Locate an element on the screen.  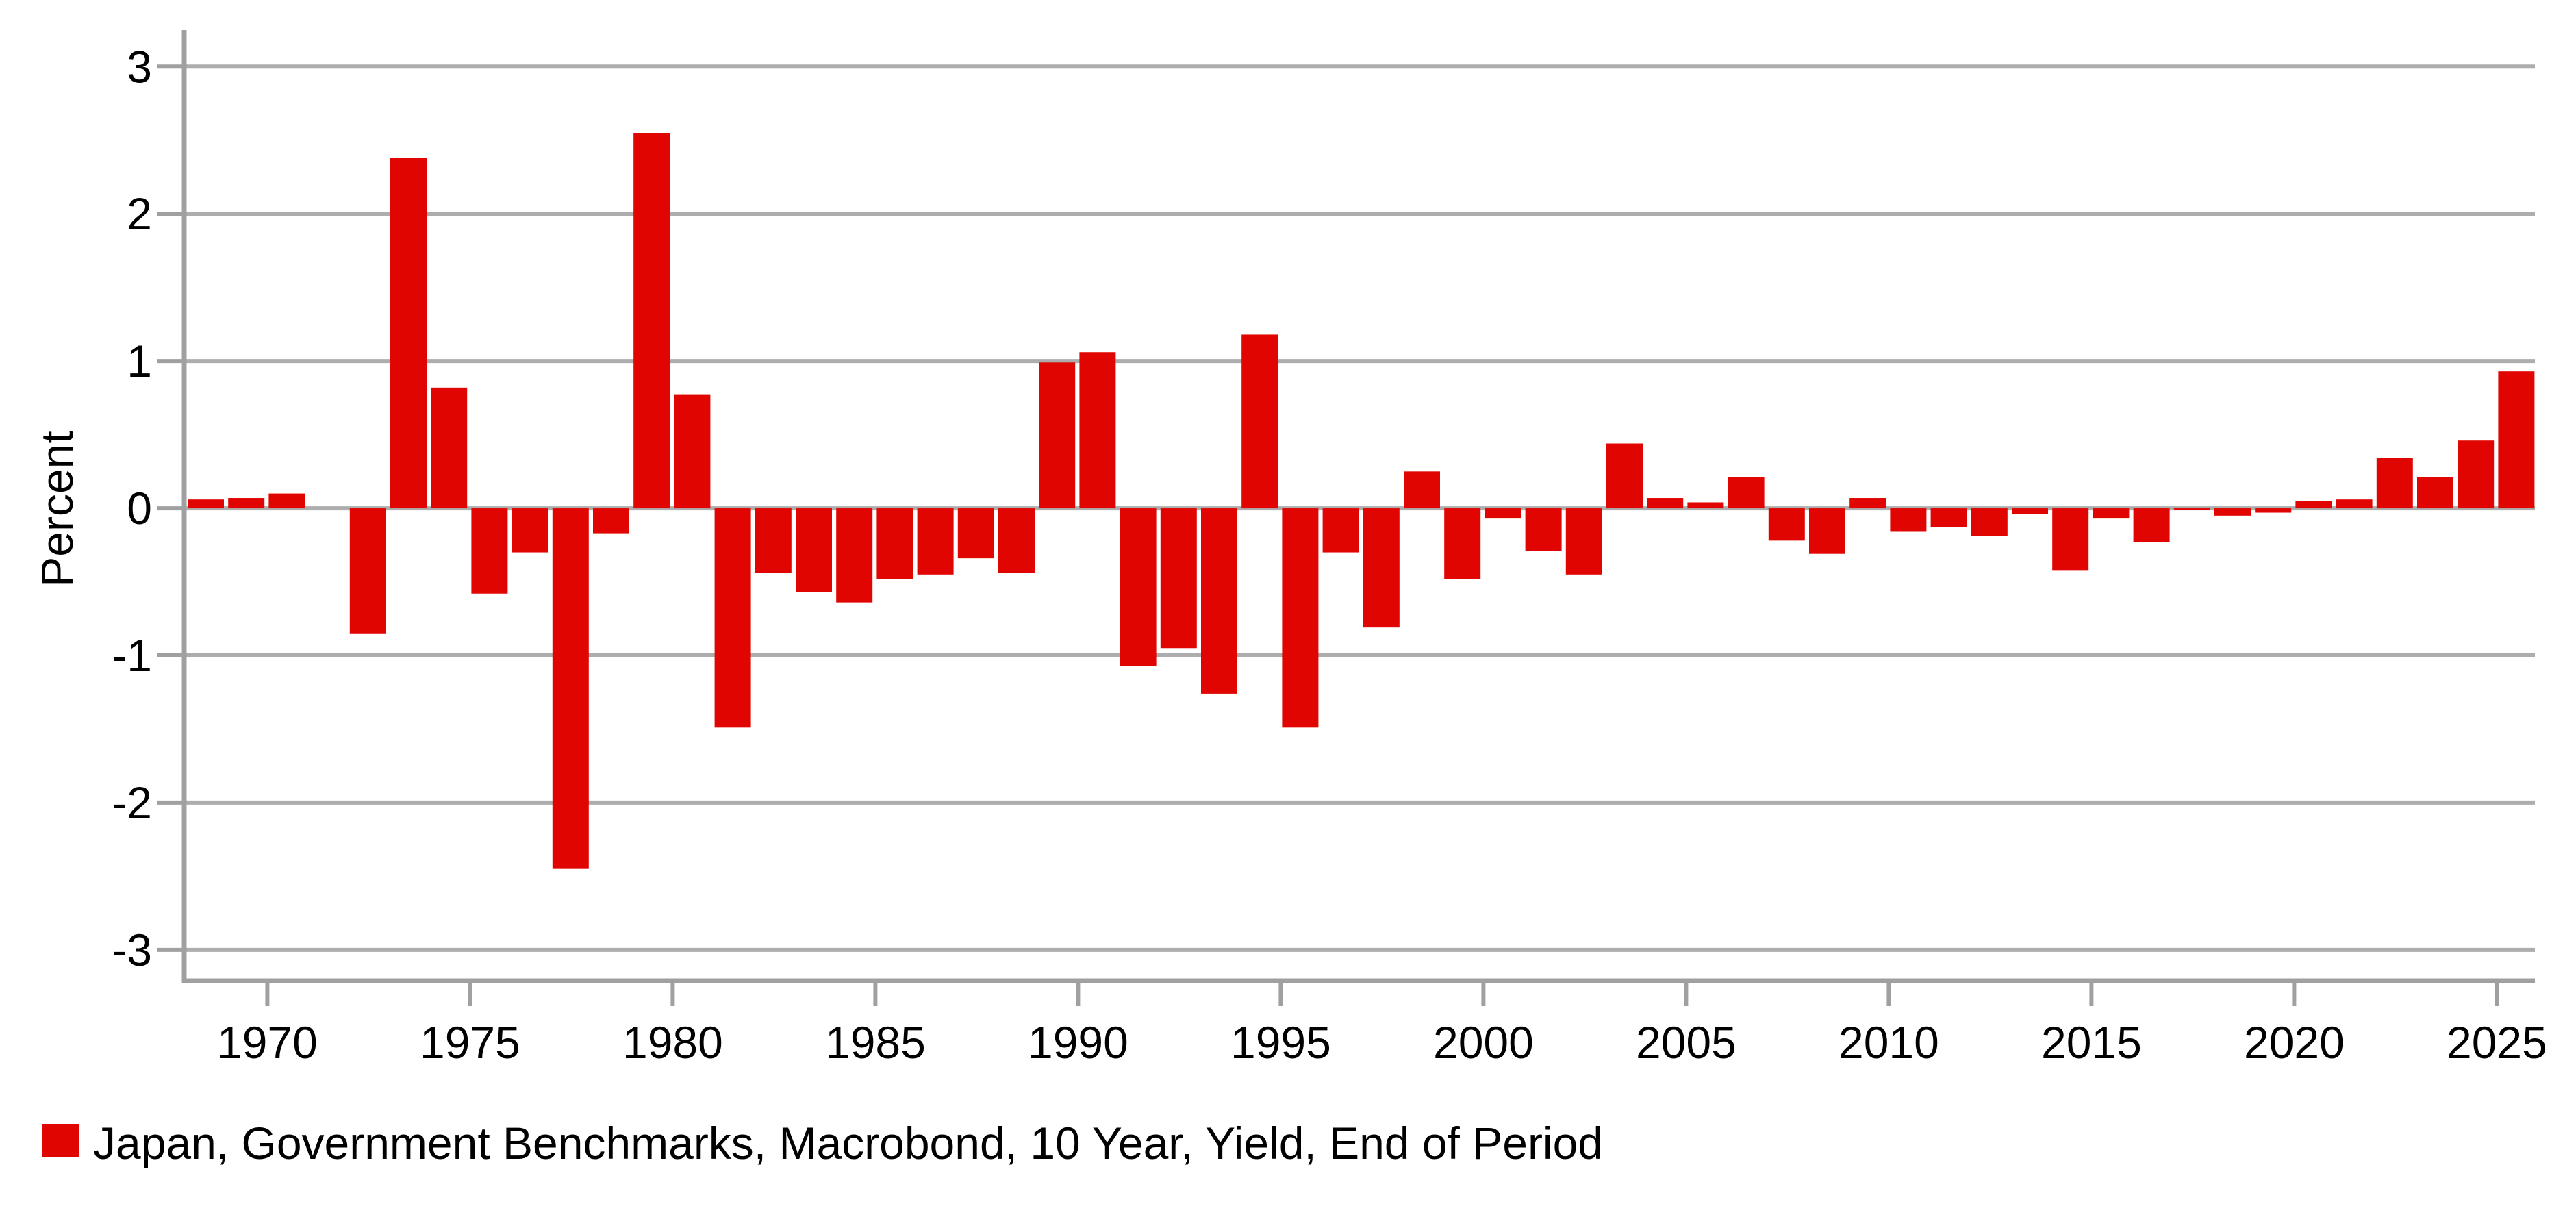
bar-1995 is located at coordinates (1300, 618).